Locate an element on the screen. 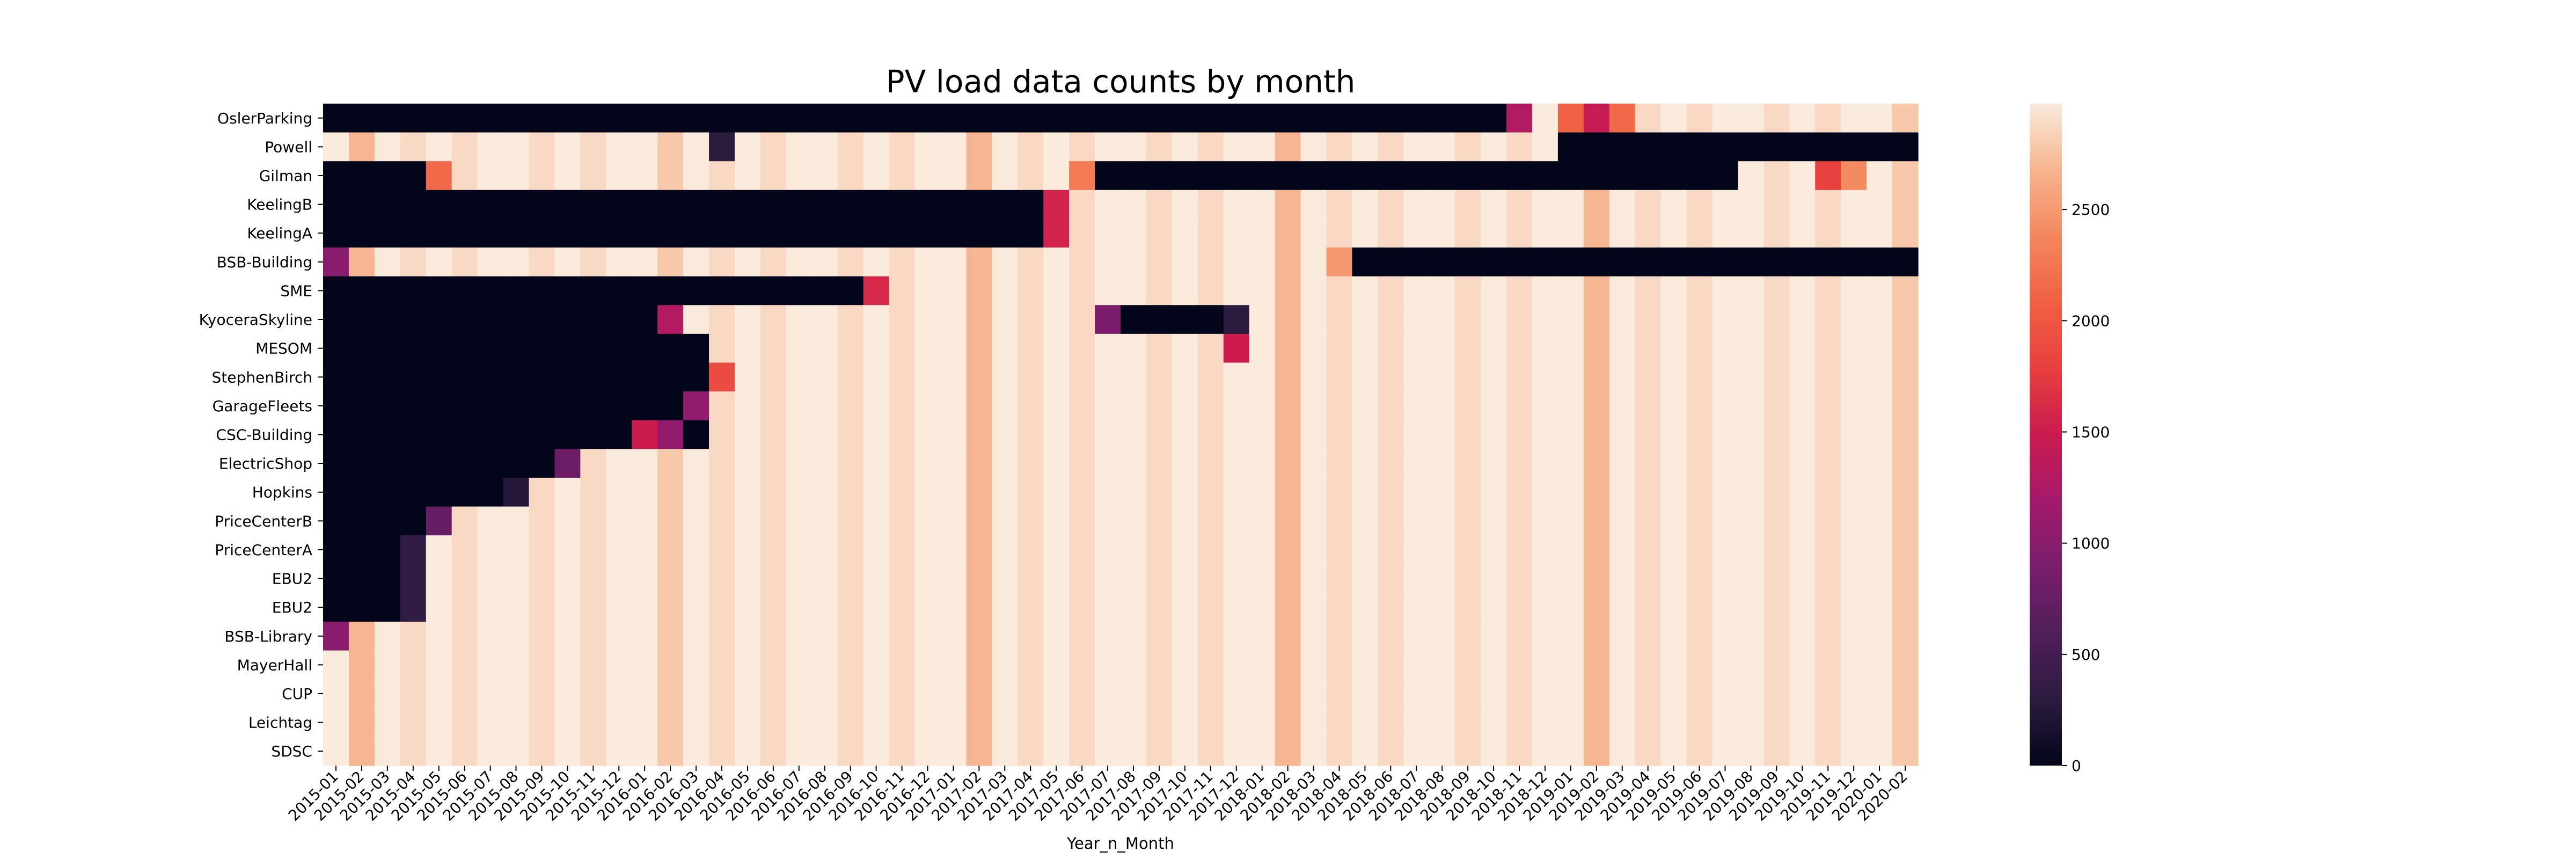 The width and height of the screenshot is (2576, 859). y-tick-label: SDSC is located at coordinates (291, 751).